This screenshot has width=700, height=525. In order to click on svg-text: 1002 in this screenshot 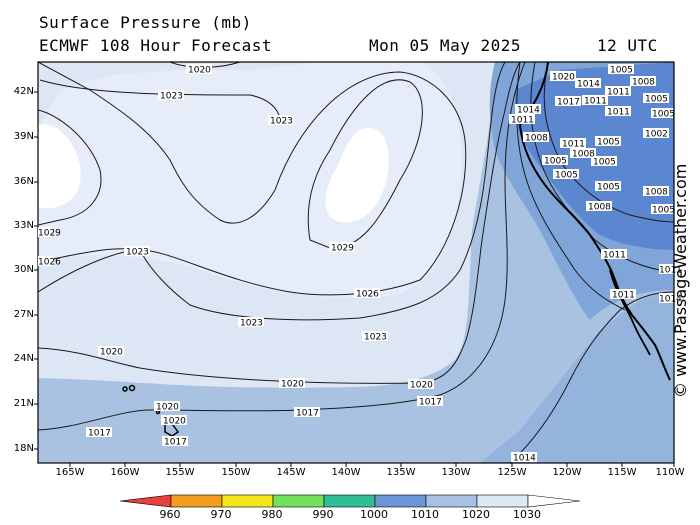, I will do `click(656, 135)`.